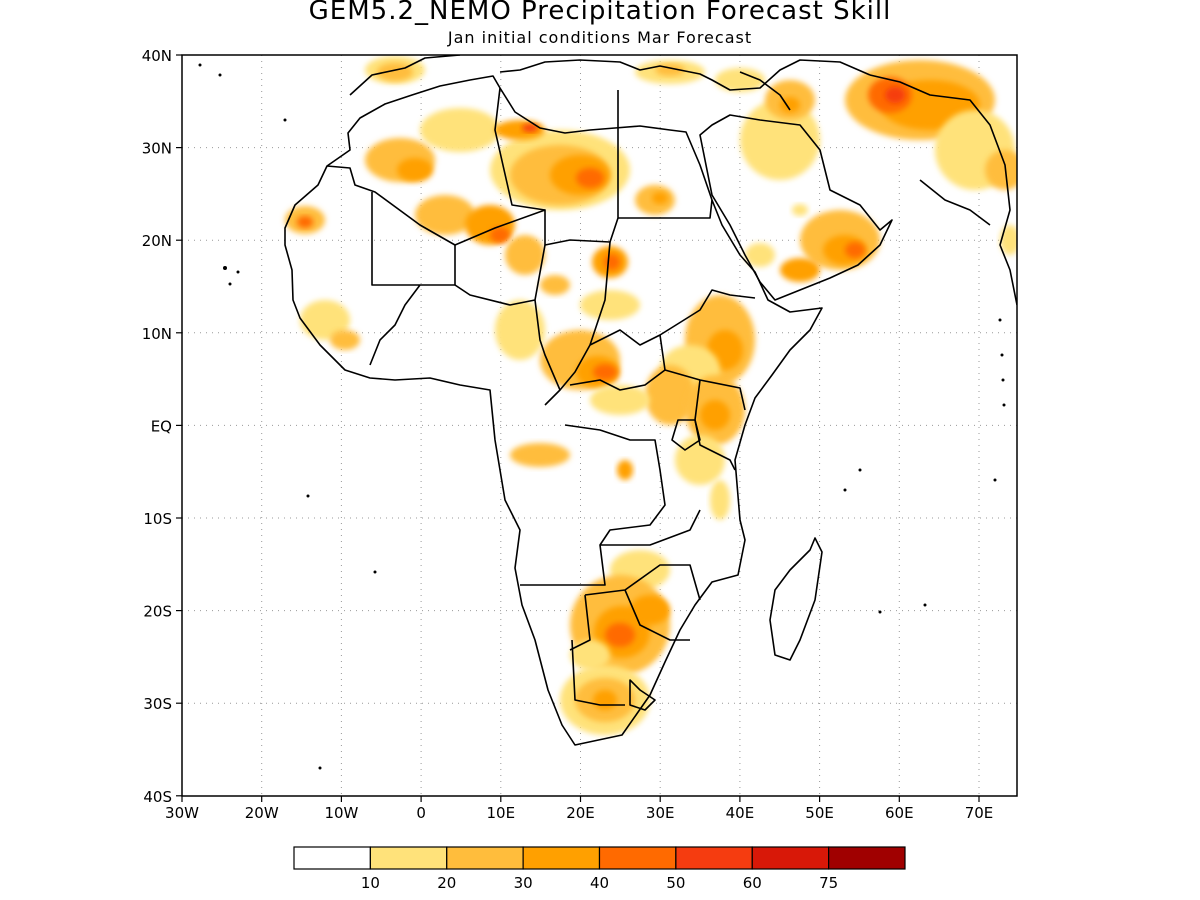 This screenshot has height=900, width=1200. What do you see at coordinates (979, 813) in the screenshot?
I see `lon-tick-label: 70E` at bounding box center [979, 813].